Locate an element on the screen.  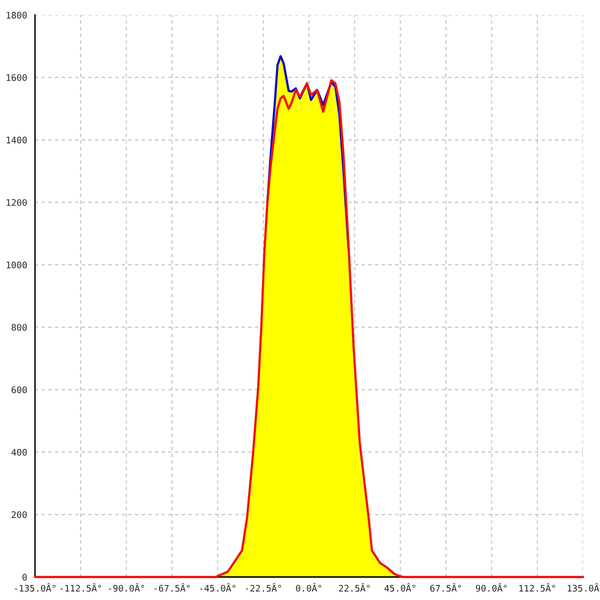
x-tick-label: -90.0Â° is located at coordinates (126, 587).